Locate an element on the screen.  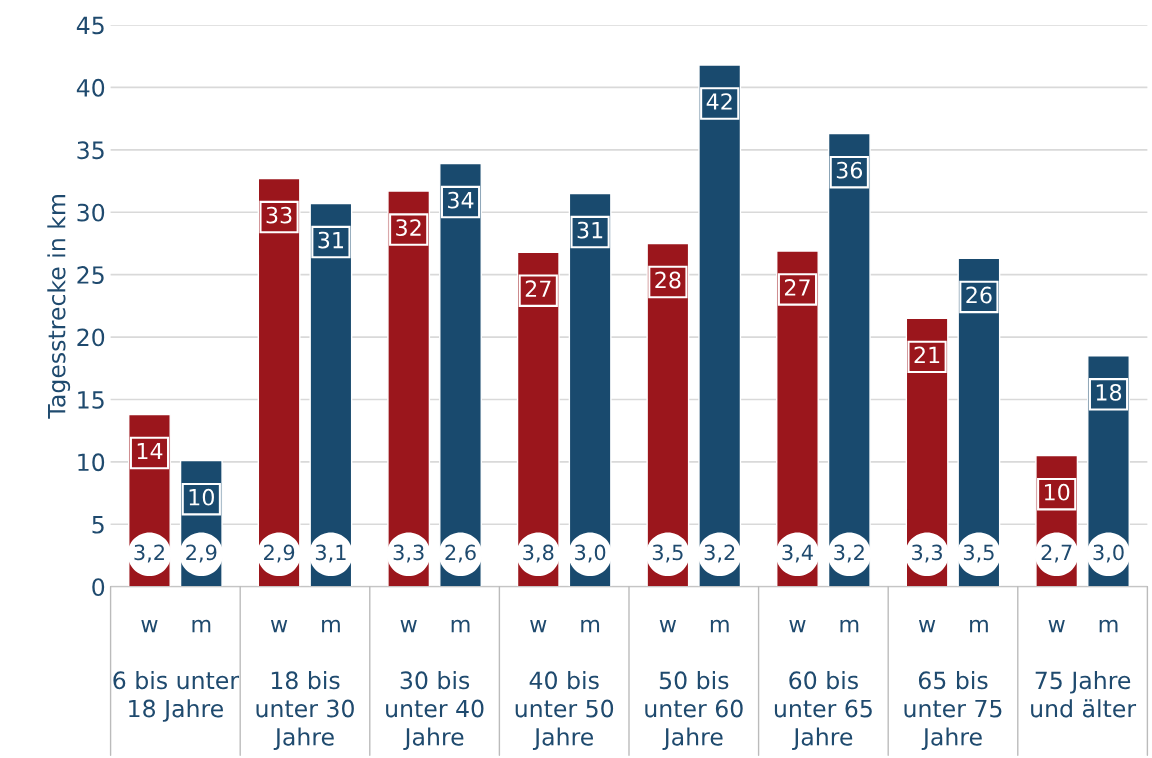
data-label: 18 is located at coordinates (1109, 392).